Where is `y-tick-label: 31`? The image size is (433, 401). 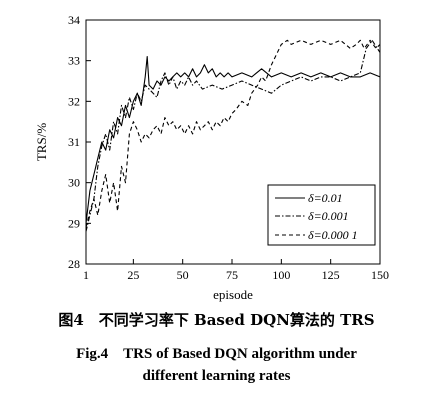 y-tick-label: 31 is located at coordinates (74, 142).